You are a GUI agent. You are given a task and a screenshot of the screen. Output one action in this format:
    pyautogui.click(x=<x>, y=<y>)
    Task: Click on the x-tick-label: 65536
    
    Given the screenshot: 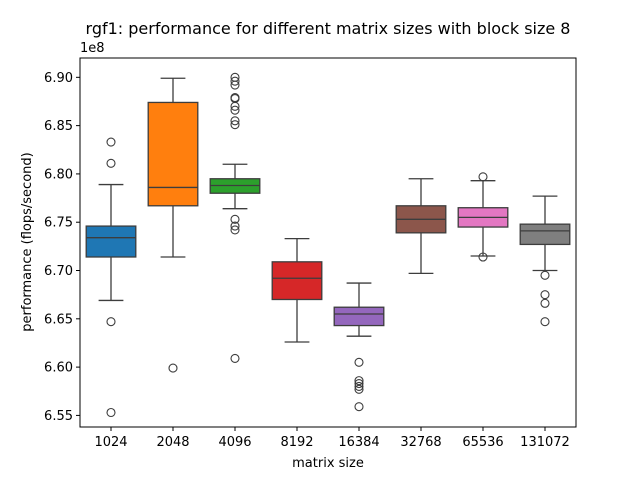 What is the action you would take?
    pyautogui.click(x=482, y=442)
    